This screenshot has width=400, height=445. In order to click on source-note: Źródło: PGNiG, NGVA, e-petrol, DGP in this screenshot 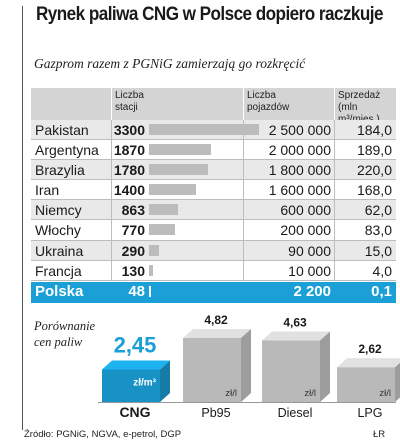, I will do `click(103, 434)`.